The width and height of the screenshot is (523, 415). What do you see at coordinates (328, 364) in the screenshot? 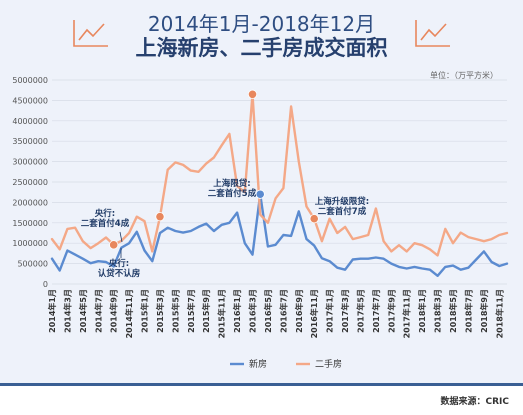
I see `legend-label: 二手房` at bounding box center [328, 364].